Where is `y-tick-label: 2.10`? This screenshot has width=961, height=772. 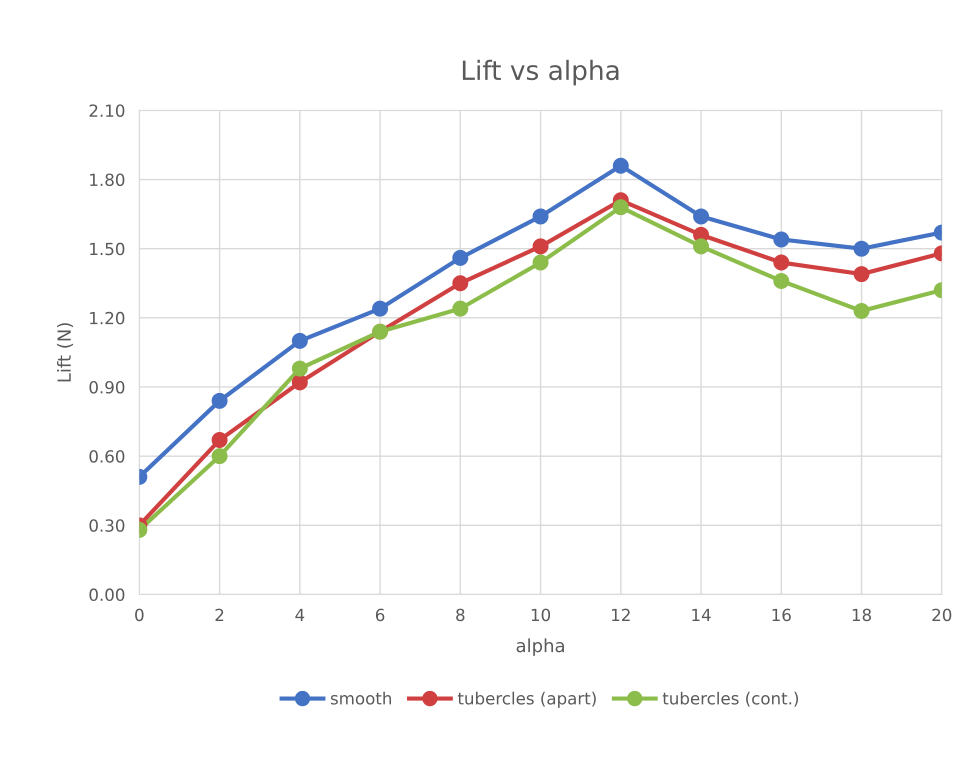
y-tick-label: 2.10 is located at coordinates (107, 110).